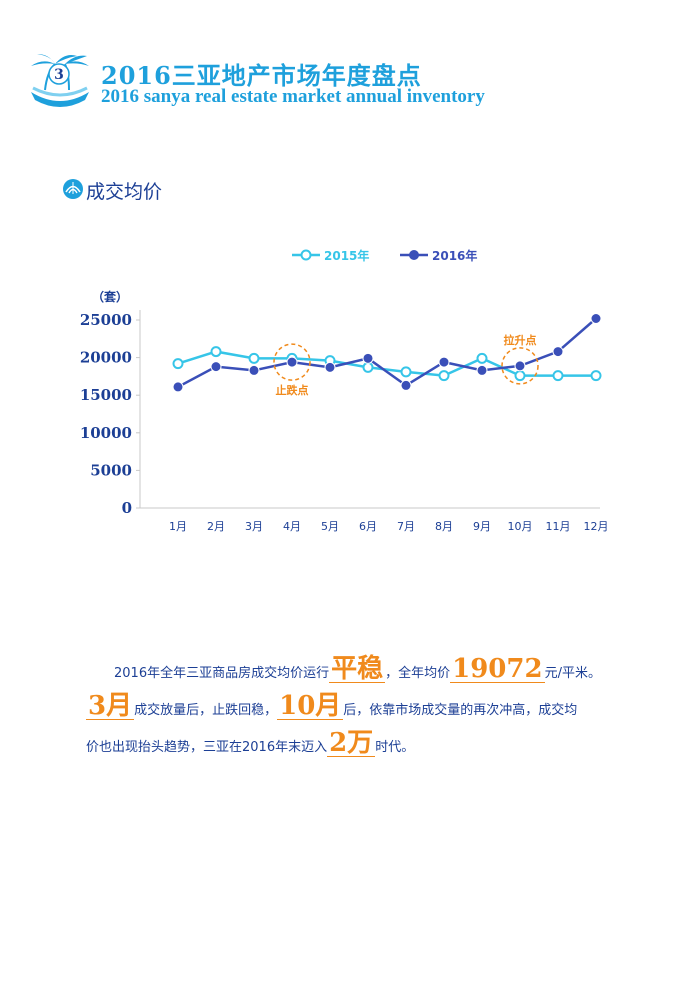  What do you see at coordinates (106, 320) in the screenshot?
I see `y-tick-label: 25000` at bounding box center [106, 320].